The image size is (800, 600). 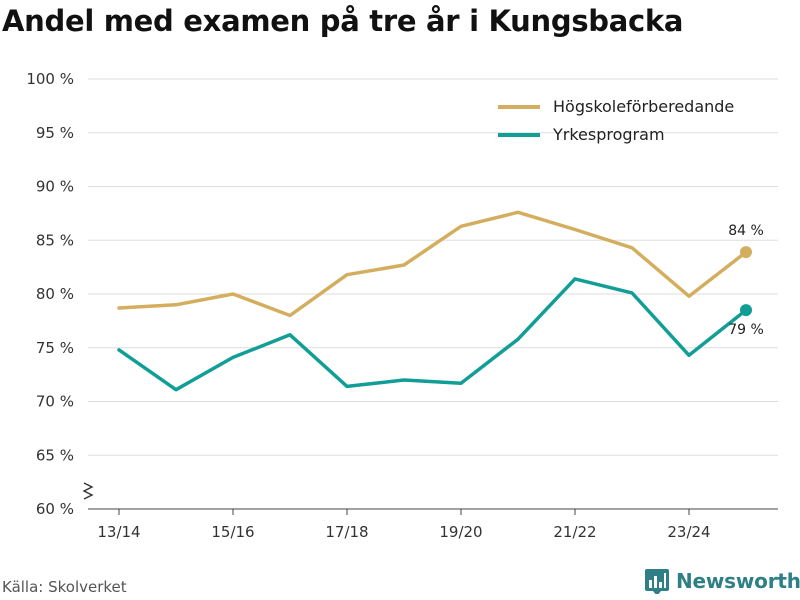 I want to click on x-tick-label: 21/22, so click(x=574, y=532).